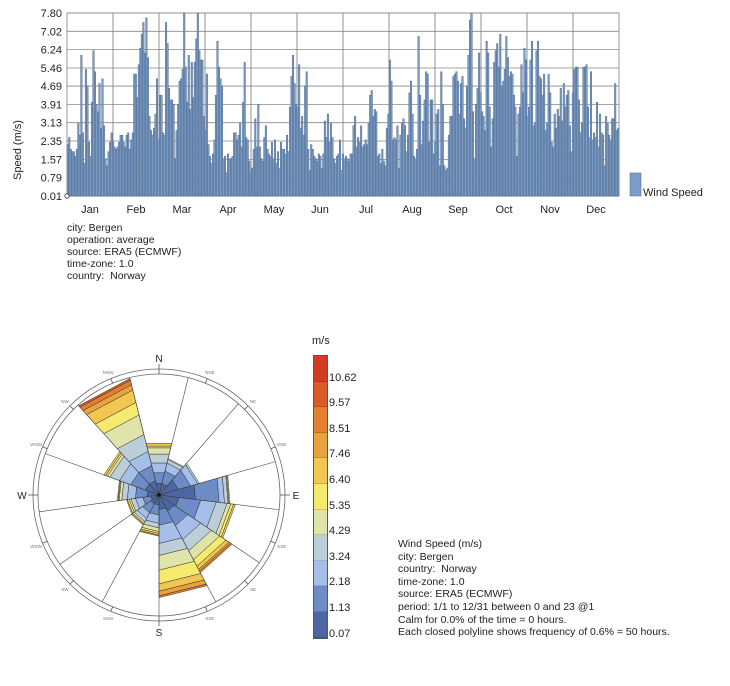  Describe the element at coordinates (227, 210) in the screenshot. I see `x-tick-label: Apr` at that location.